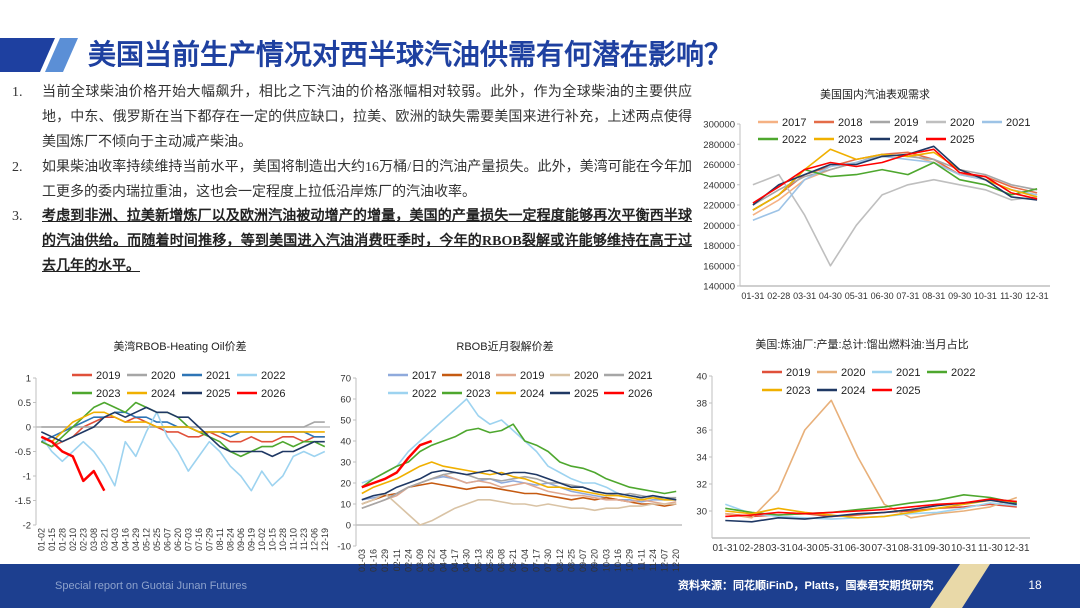 The image size is (1080, 608). I want to click on x-tick-label: 07-16, so click(199, 539).